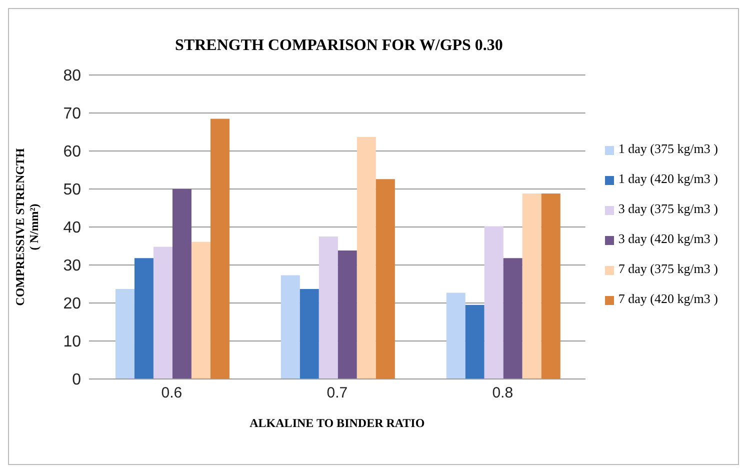 This screenshot has height=473, width=747. I want to click on legend-label: 1 day (420 kg/m3 ), so click(668, 178).